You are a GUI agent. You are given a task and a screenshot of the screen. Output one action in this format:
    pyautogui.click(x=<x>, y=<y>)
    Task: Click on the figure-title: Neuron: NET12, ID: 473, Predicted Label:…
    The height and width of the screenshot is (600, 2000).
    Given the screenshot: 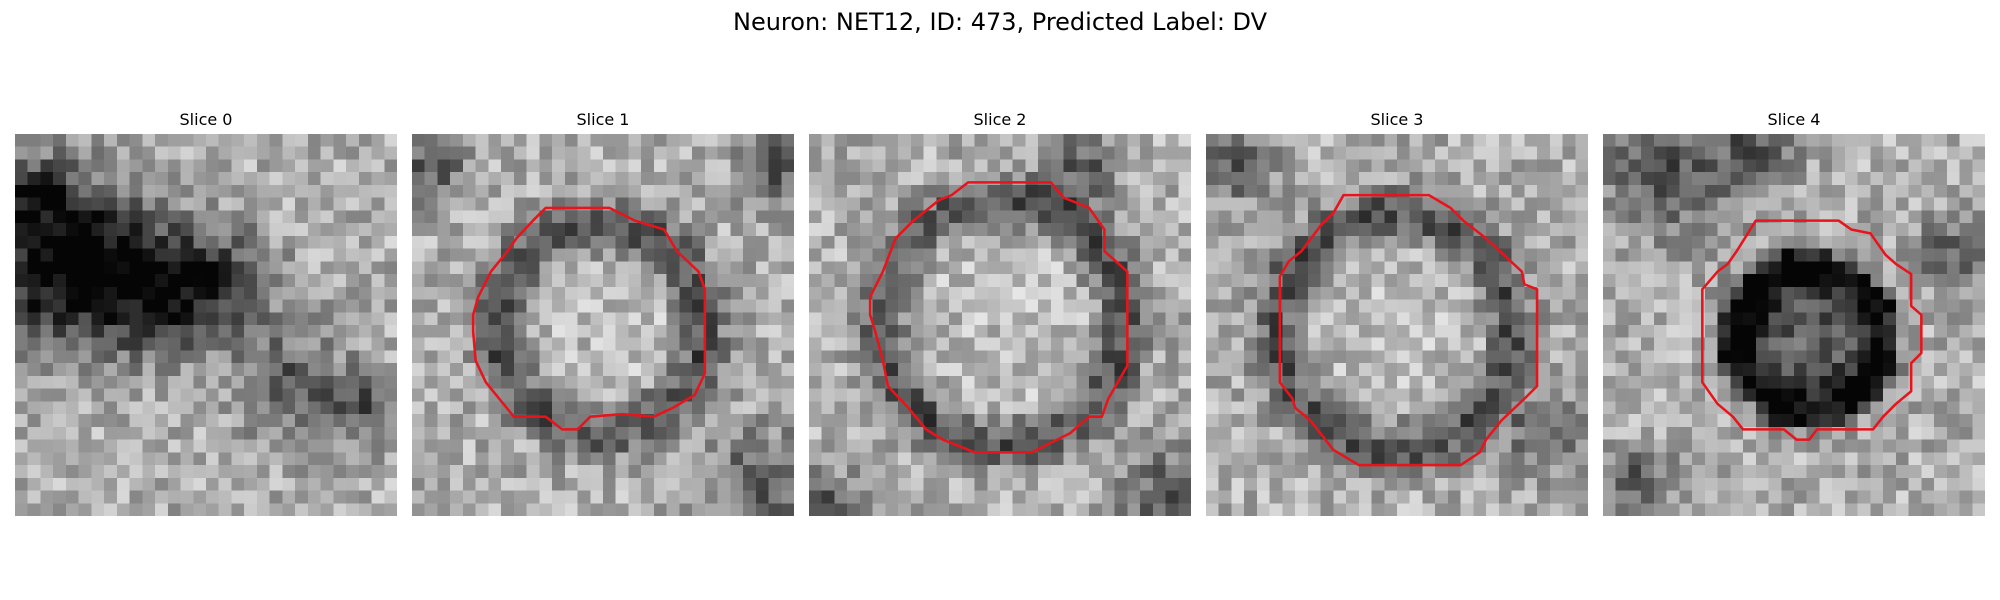 What is the action you would take?
    pyautogui.click(x=1000, y=22)
    